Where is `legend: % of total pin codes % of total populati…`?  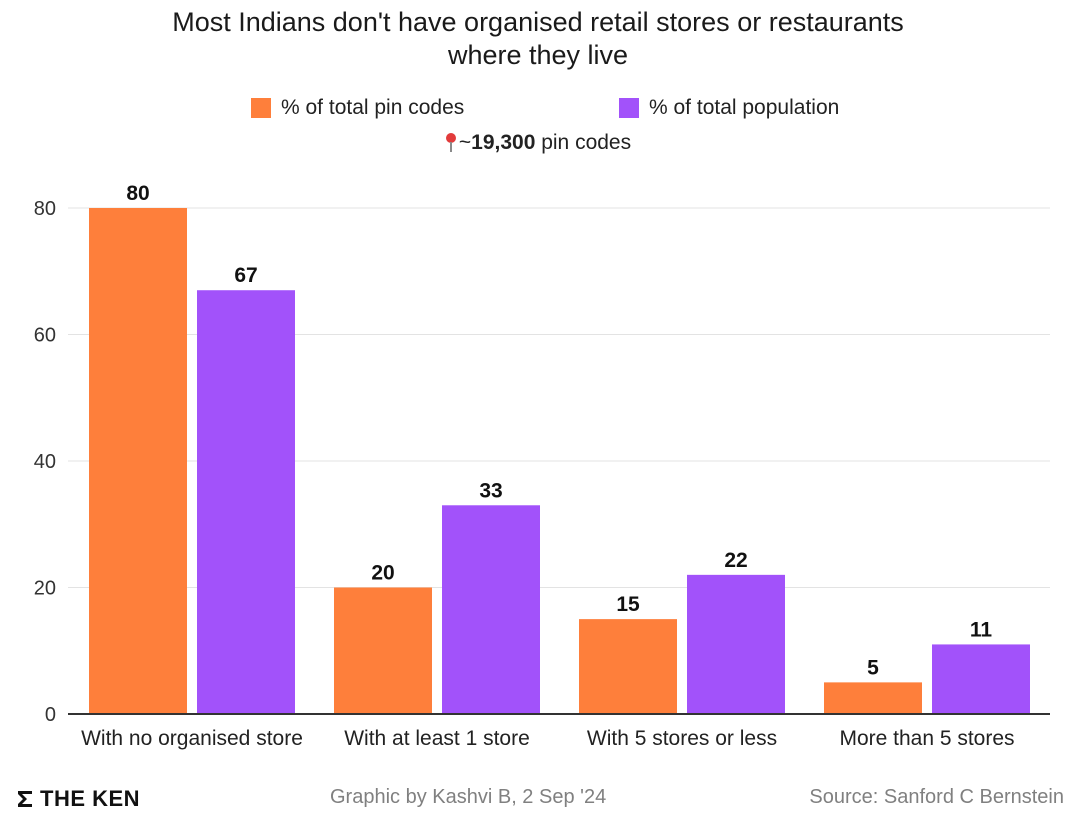
legend: % of total pin codes % of total populati… is located at coordinates (538, 109).